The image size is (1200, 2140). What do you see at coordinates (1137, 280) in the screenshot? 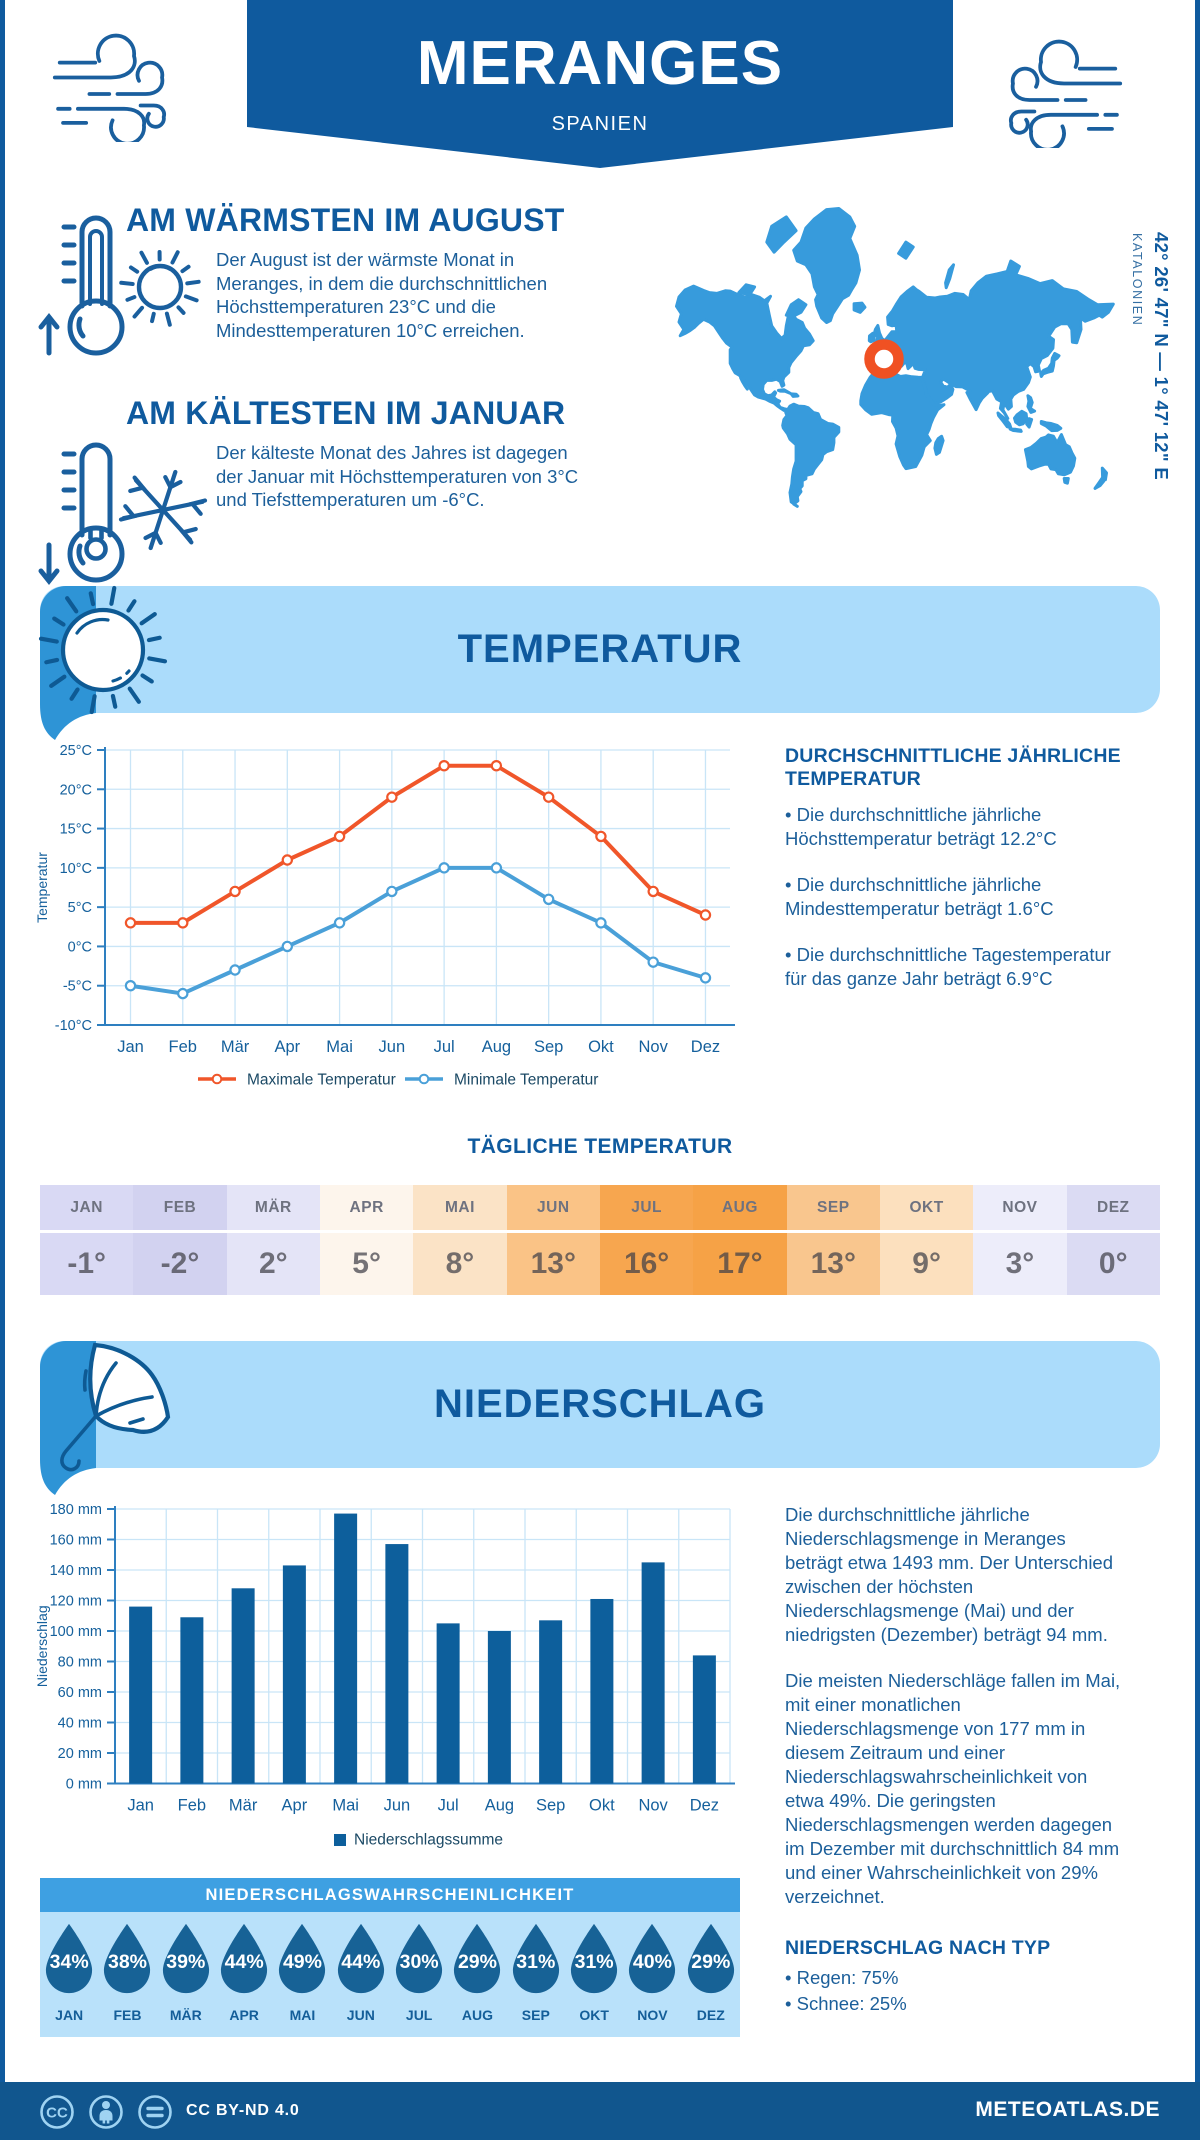
I see `region-label: KATALONIEN` at bounding box center [1137, 280].